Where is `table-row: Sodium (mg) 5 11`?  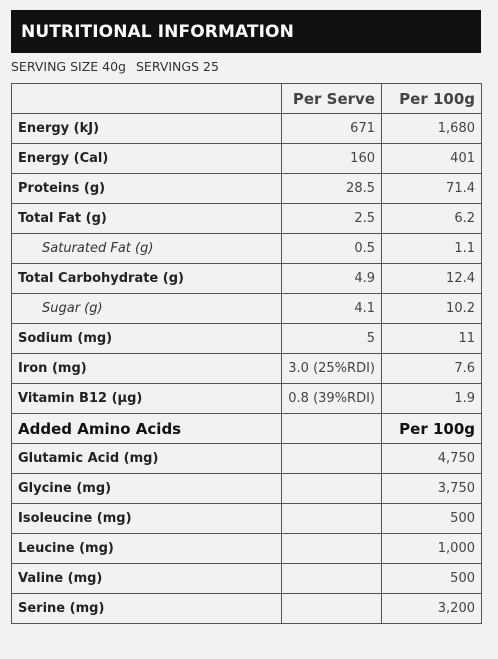 table-row: Sodium (mg) 5 11 is located at coordinates (246, 338).